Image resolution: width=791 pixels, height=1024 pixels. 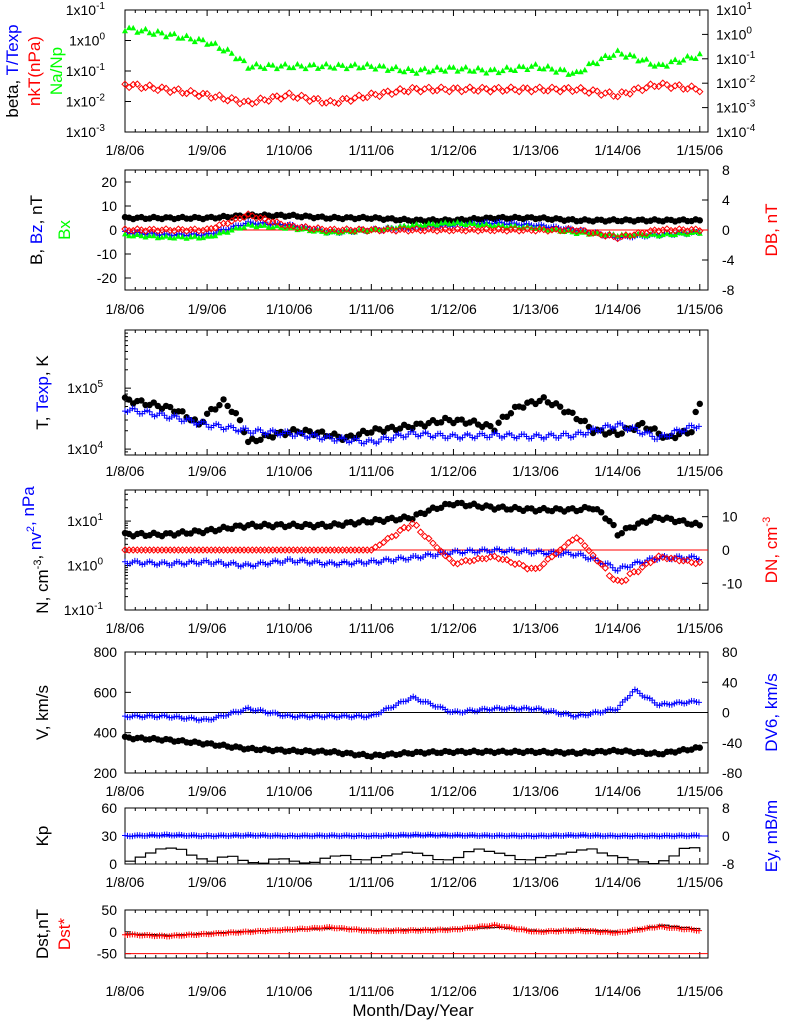 What do you see at coordinates (85, 387) in the screenshot?
I see `y-tick-label: 1x10⁵` at bounding box center [85, 387].